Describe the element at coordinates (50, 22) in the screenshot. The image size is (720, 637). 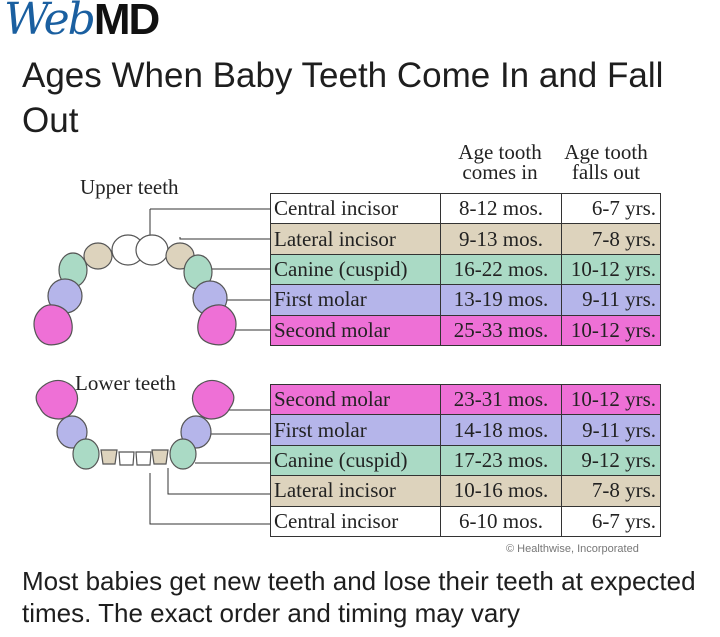
I see `logo-web: Web` at that location.